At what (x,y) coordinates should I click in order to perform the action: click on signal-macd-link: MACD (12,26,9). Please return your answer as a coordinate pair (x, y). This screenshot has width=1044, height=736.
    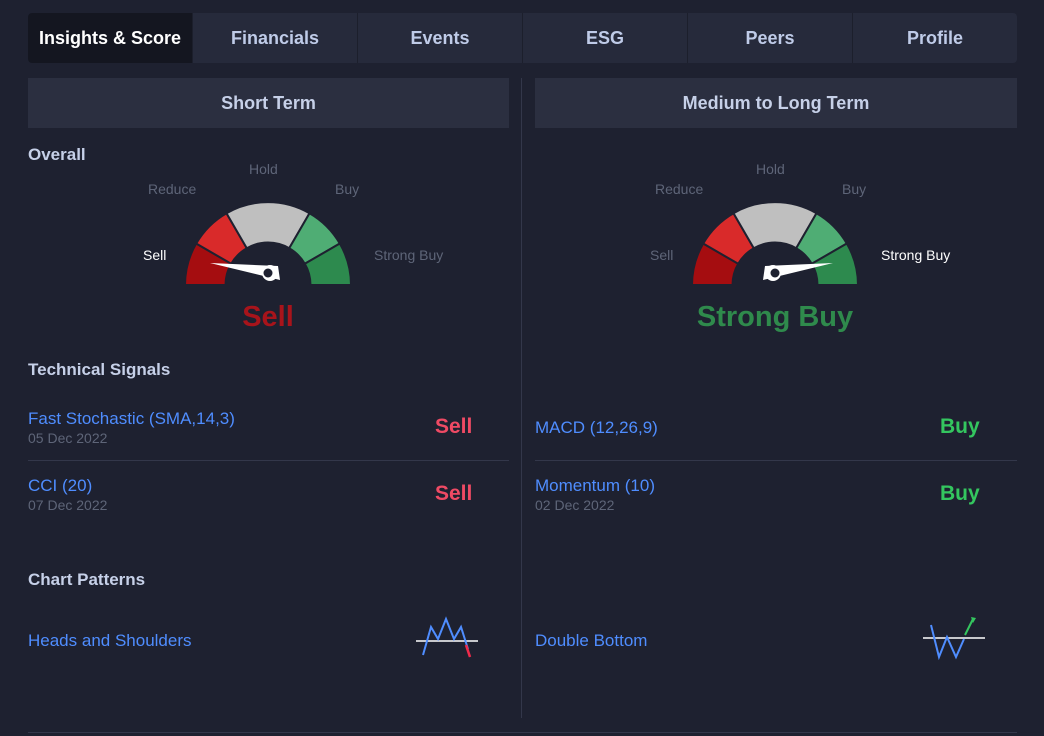
    Looking at the image, I should click on (596, 427).